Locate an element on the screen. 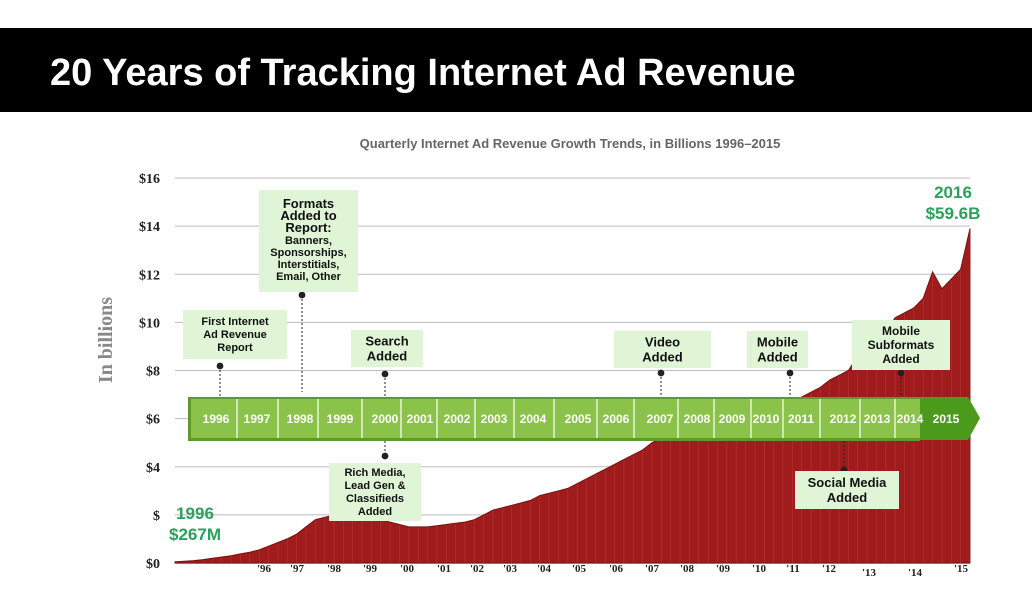 Image resolution: width=1032 pixels, height=597 pixels. timeline-year-label: 2011 is located at coordinates (801, 419).